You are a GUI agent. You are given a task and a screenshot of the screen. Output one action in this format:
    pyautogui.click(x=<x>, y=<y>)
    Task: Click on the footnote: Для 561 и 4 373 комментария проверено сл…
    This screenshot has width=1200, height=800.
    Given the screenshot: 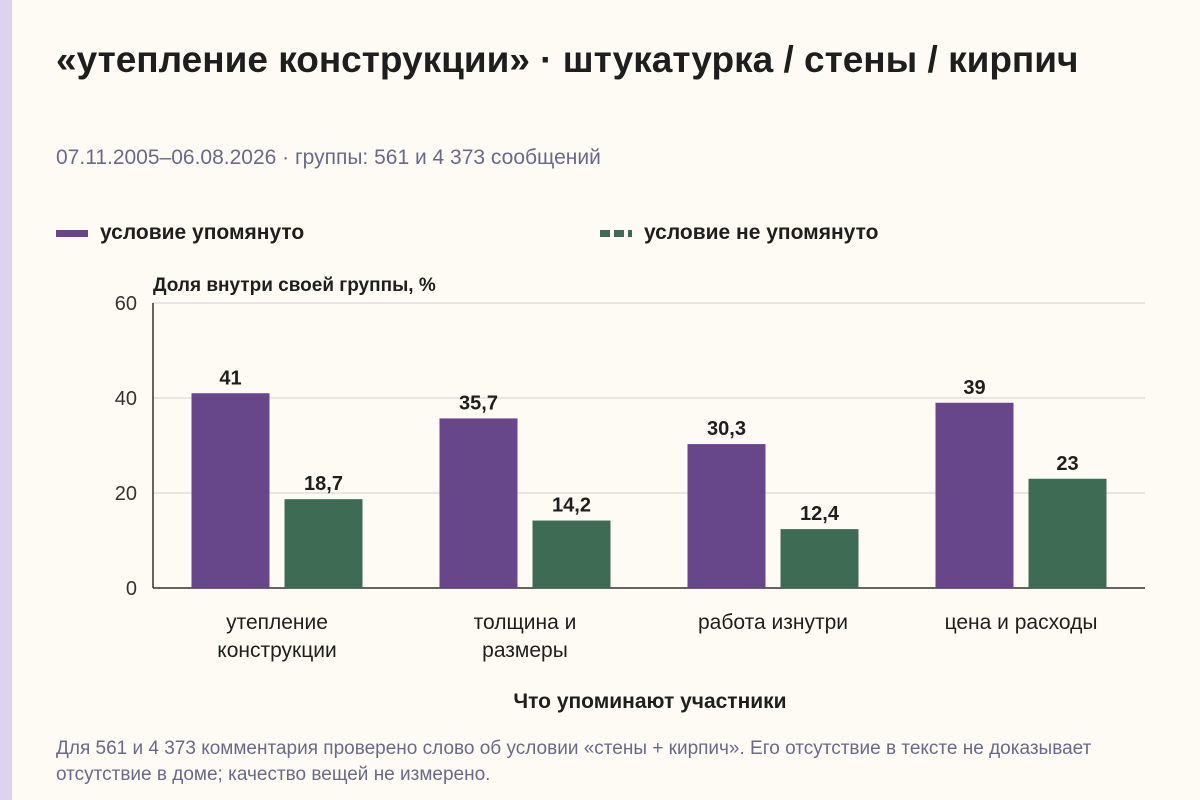 What is the action you would take?
    pyautogui.click(x=574, y=761)
    